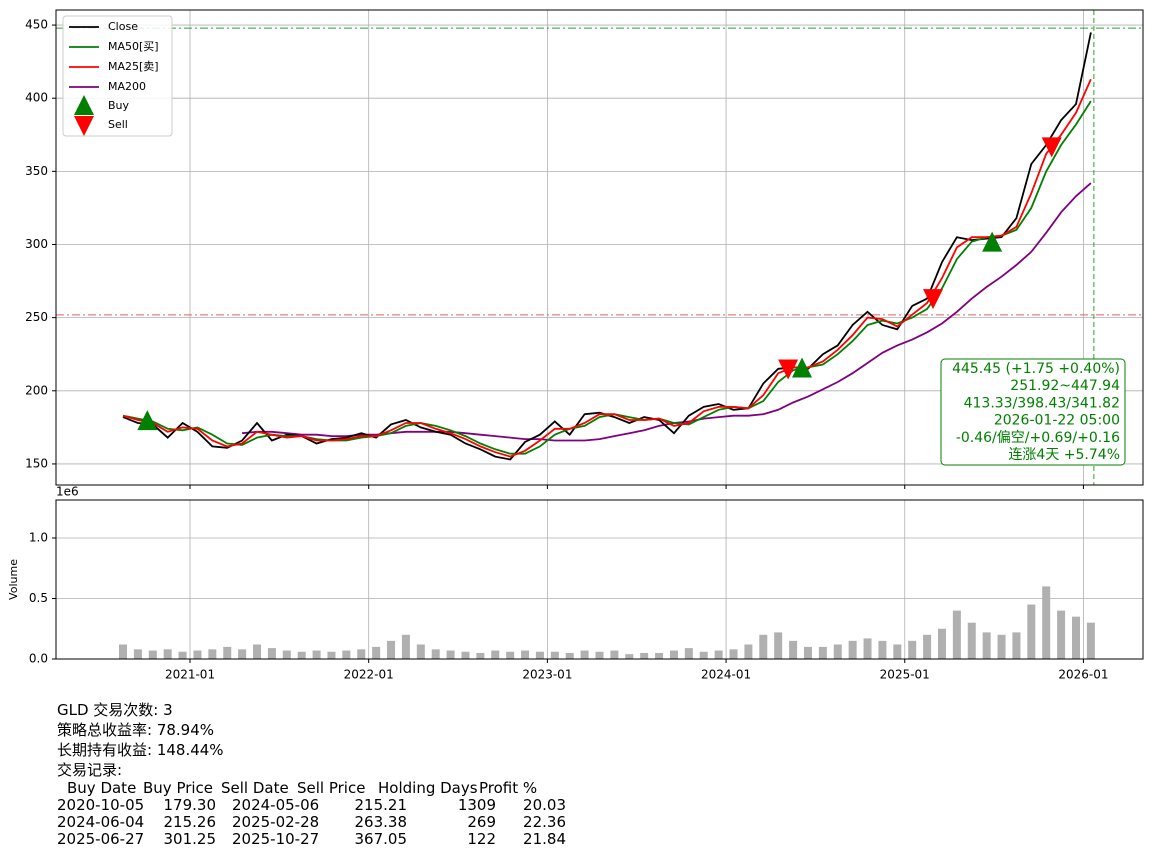  I want to click on report-line: 交易记录:, so click(90, 770).